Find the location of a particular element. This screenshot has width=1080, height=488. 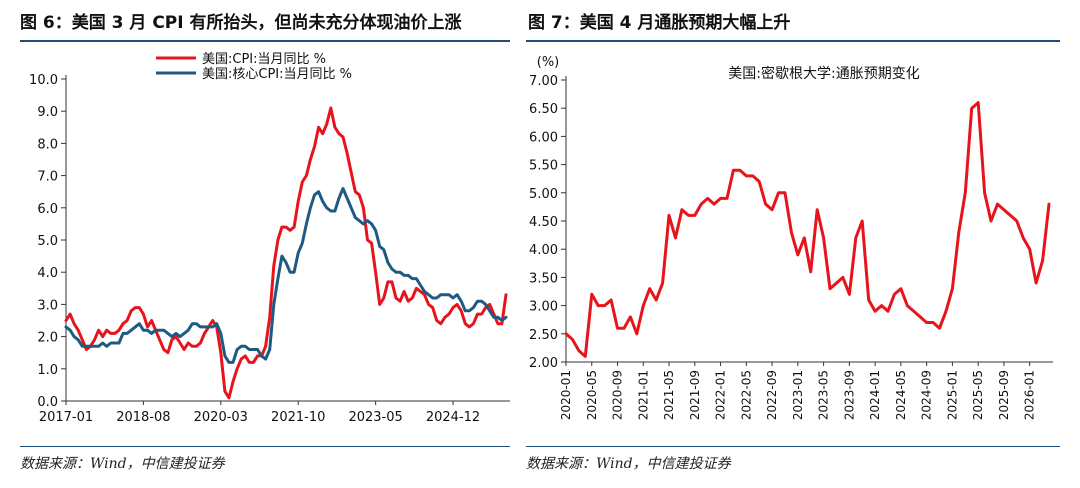

x-tick-label: 2021-09 is located at coordinates (695, 395).